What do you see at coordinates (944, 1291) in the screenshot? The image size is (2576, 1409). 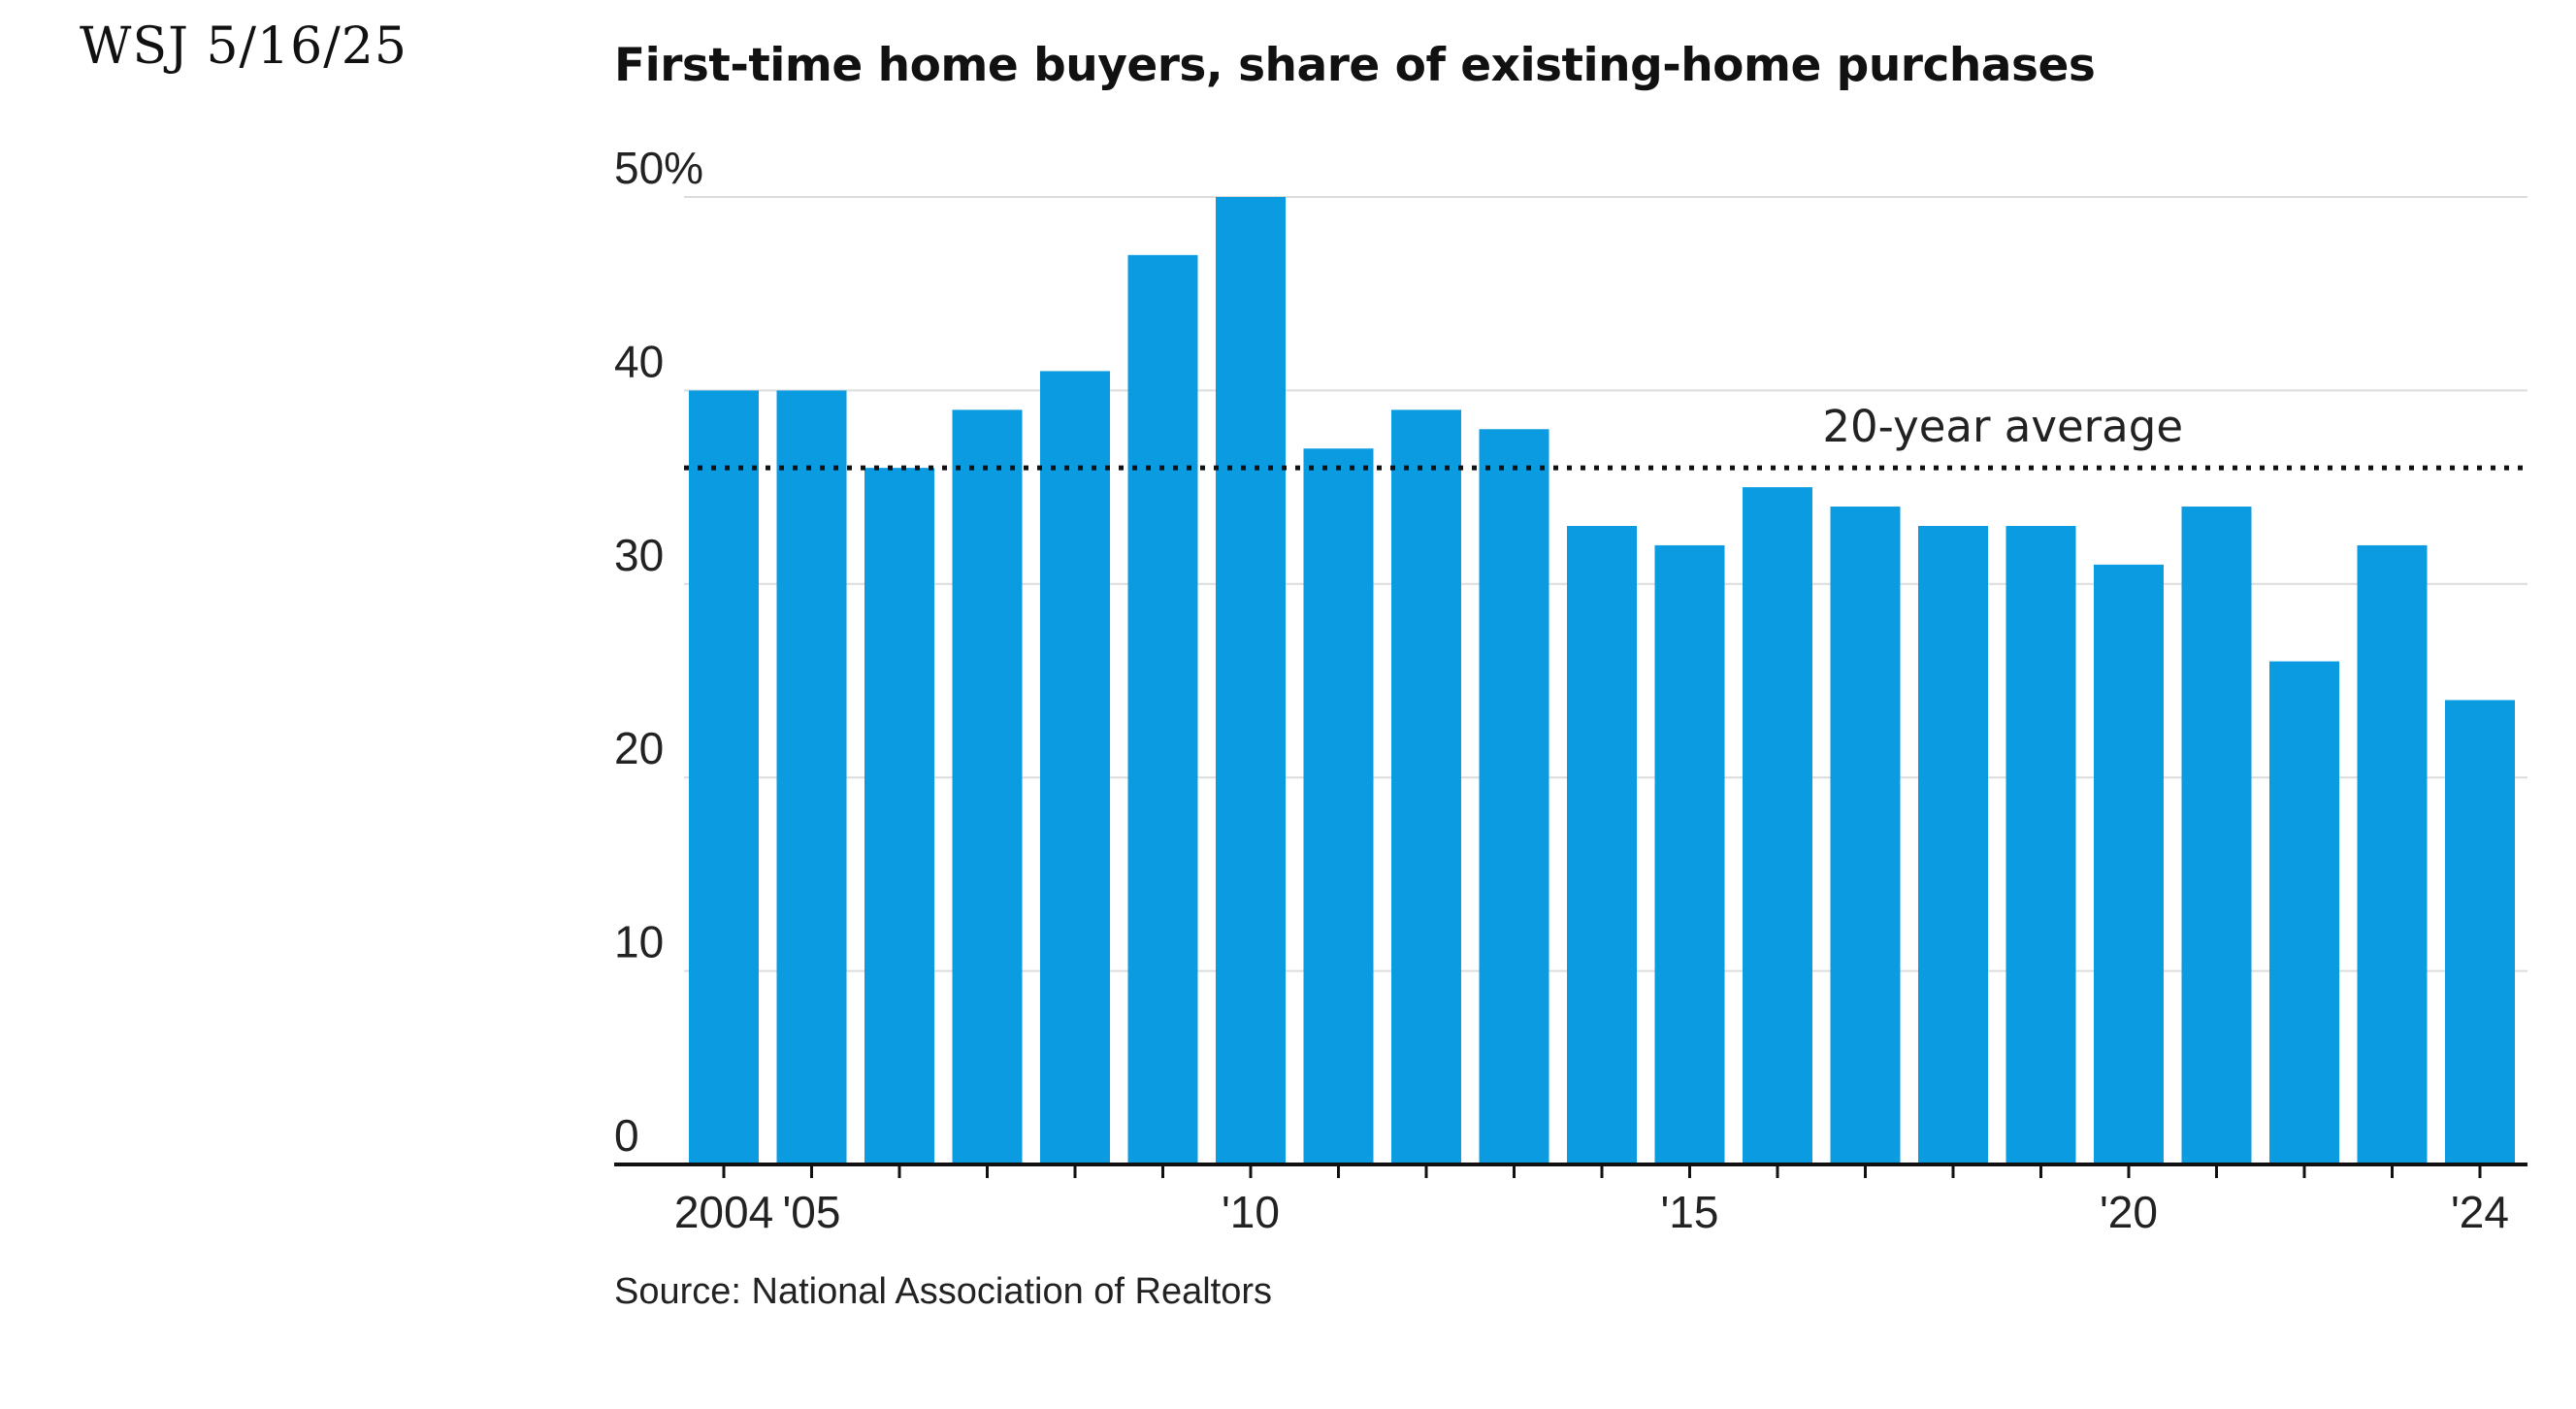 I see `chart-source: Source: National Association of Realtors` at bounding box center [944, 1291].